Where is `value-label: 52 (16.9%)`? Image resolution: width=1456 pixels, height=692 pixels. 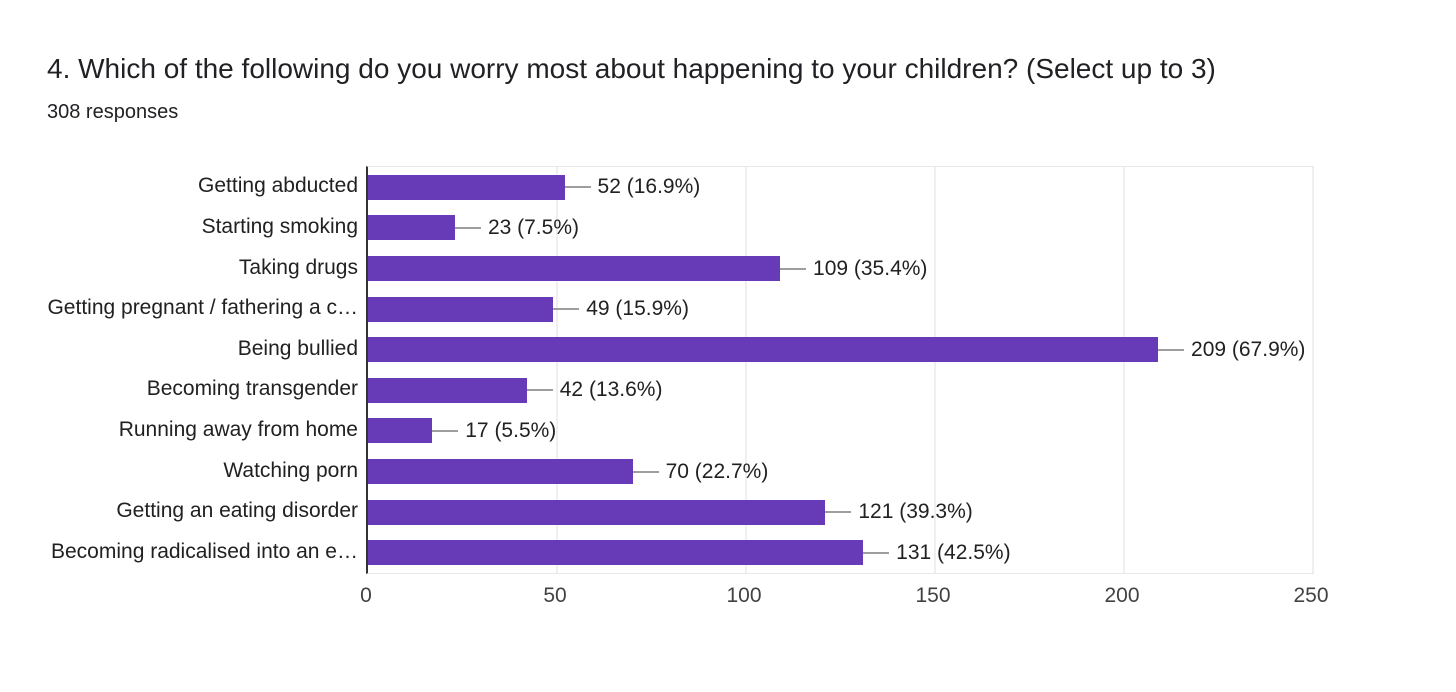 value-label: 52 (16.9%) is located at coordinates (649, 187).